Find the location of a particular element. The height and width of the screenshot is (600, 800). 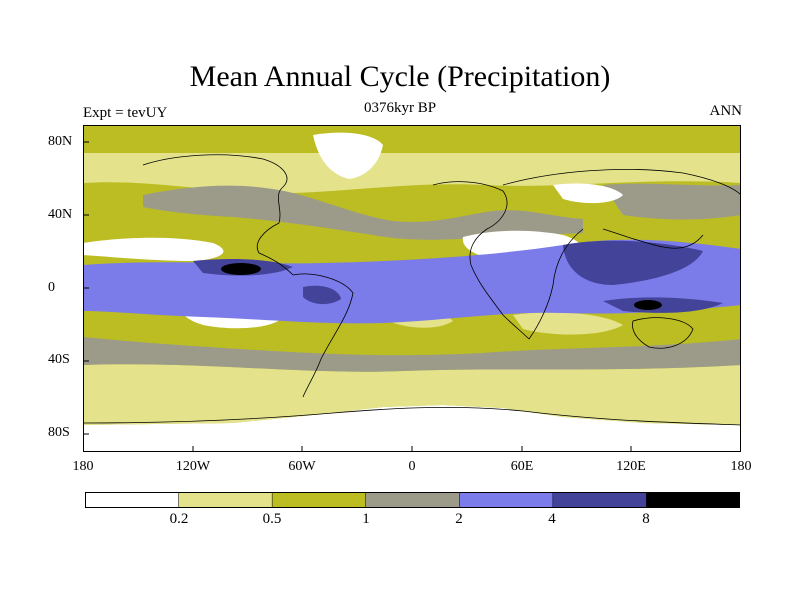

x-tick-label: 0 is located at coordinates (412, 466).